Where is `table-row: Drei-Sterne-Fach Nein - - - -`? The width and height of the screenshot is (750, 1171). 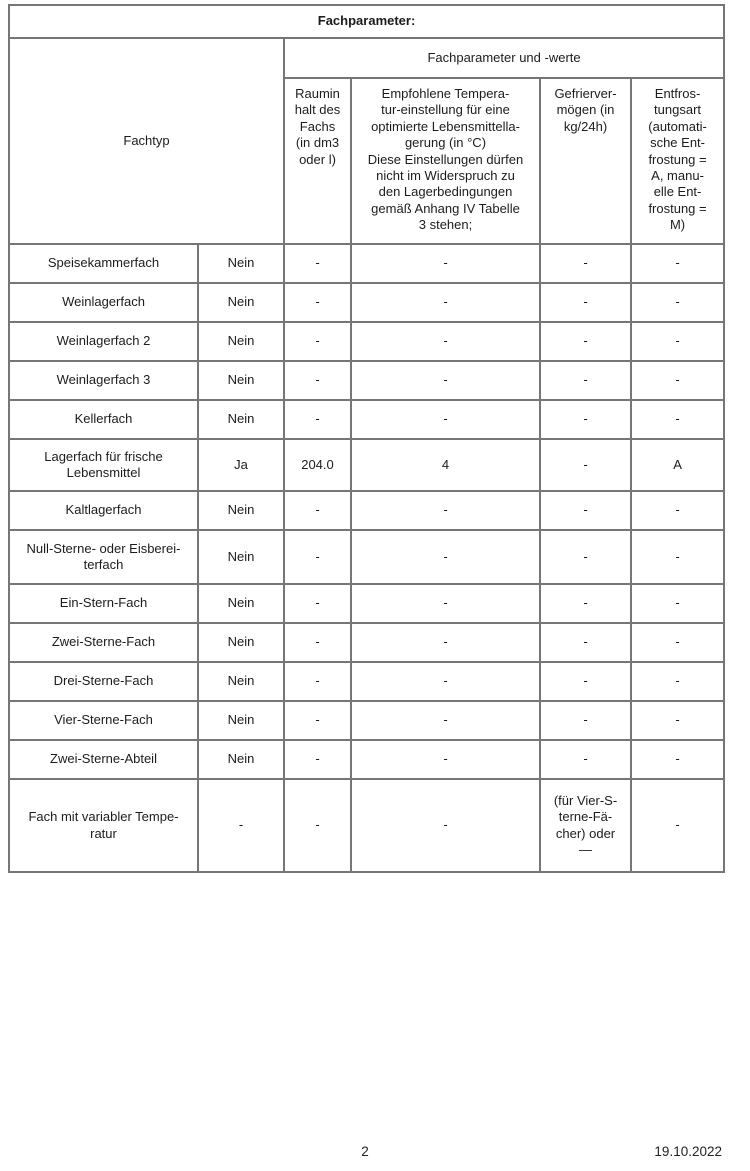 table-row: Drei-Sterne-Fach Nein - - - - is located at coordinates (367, 681).